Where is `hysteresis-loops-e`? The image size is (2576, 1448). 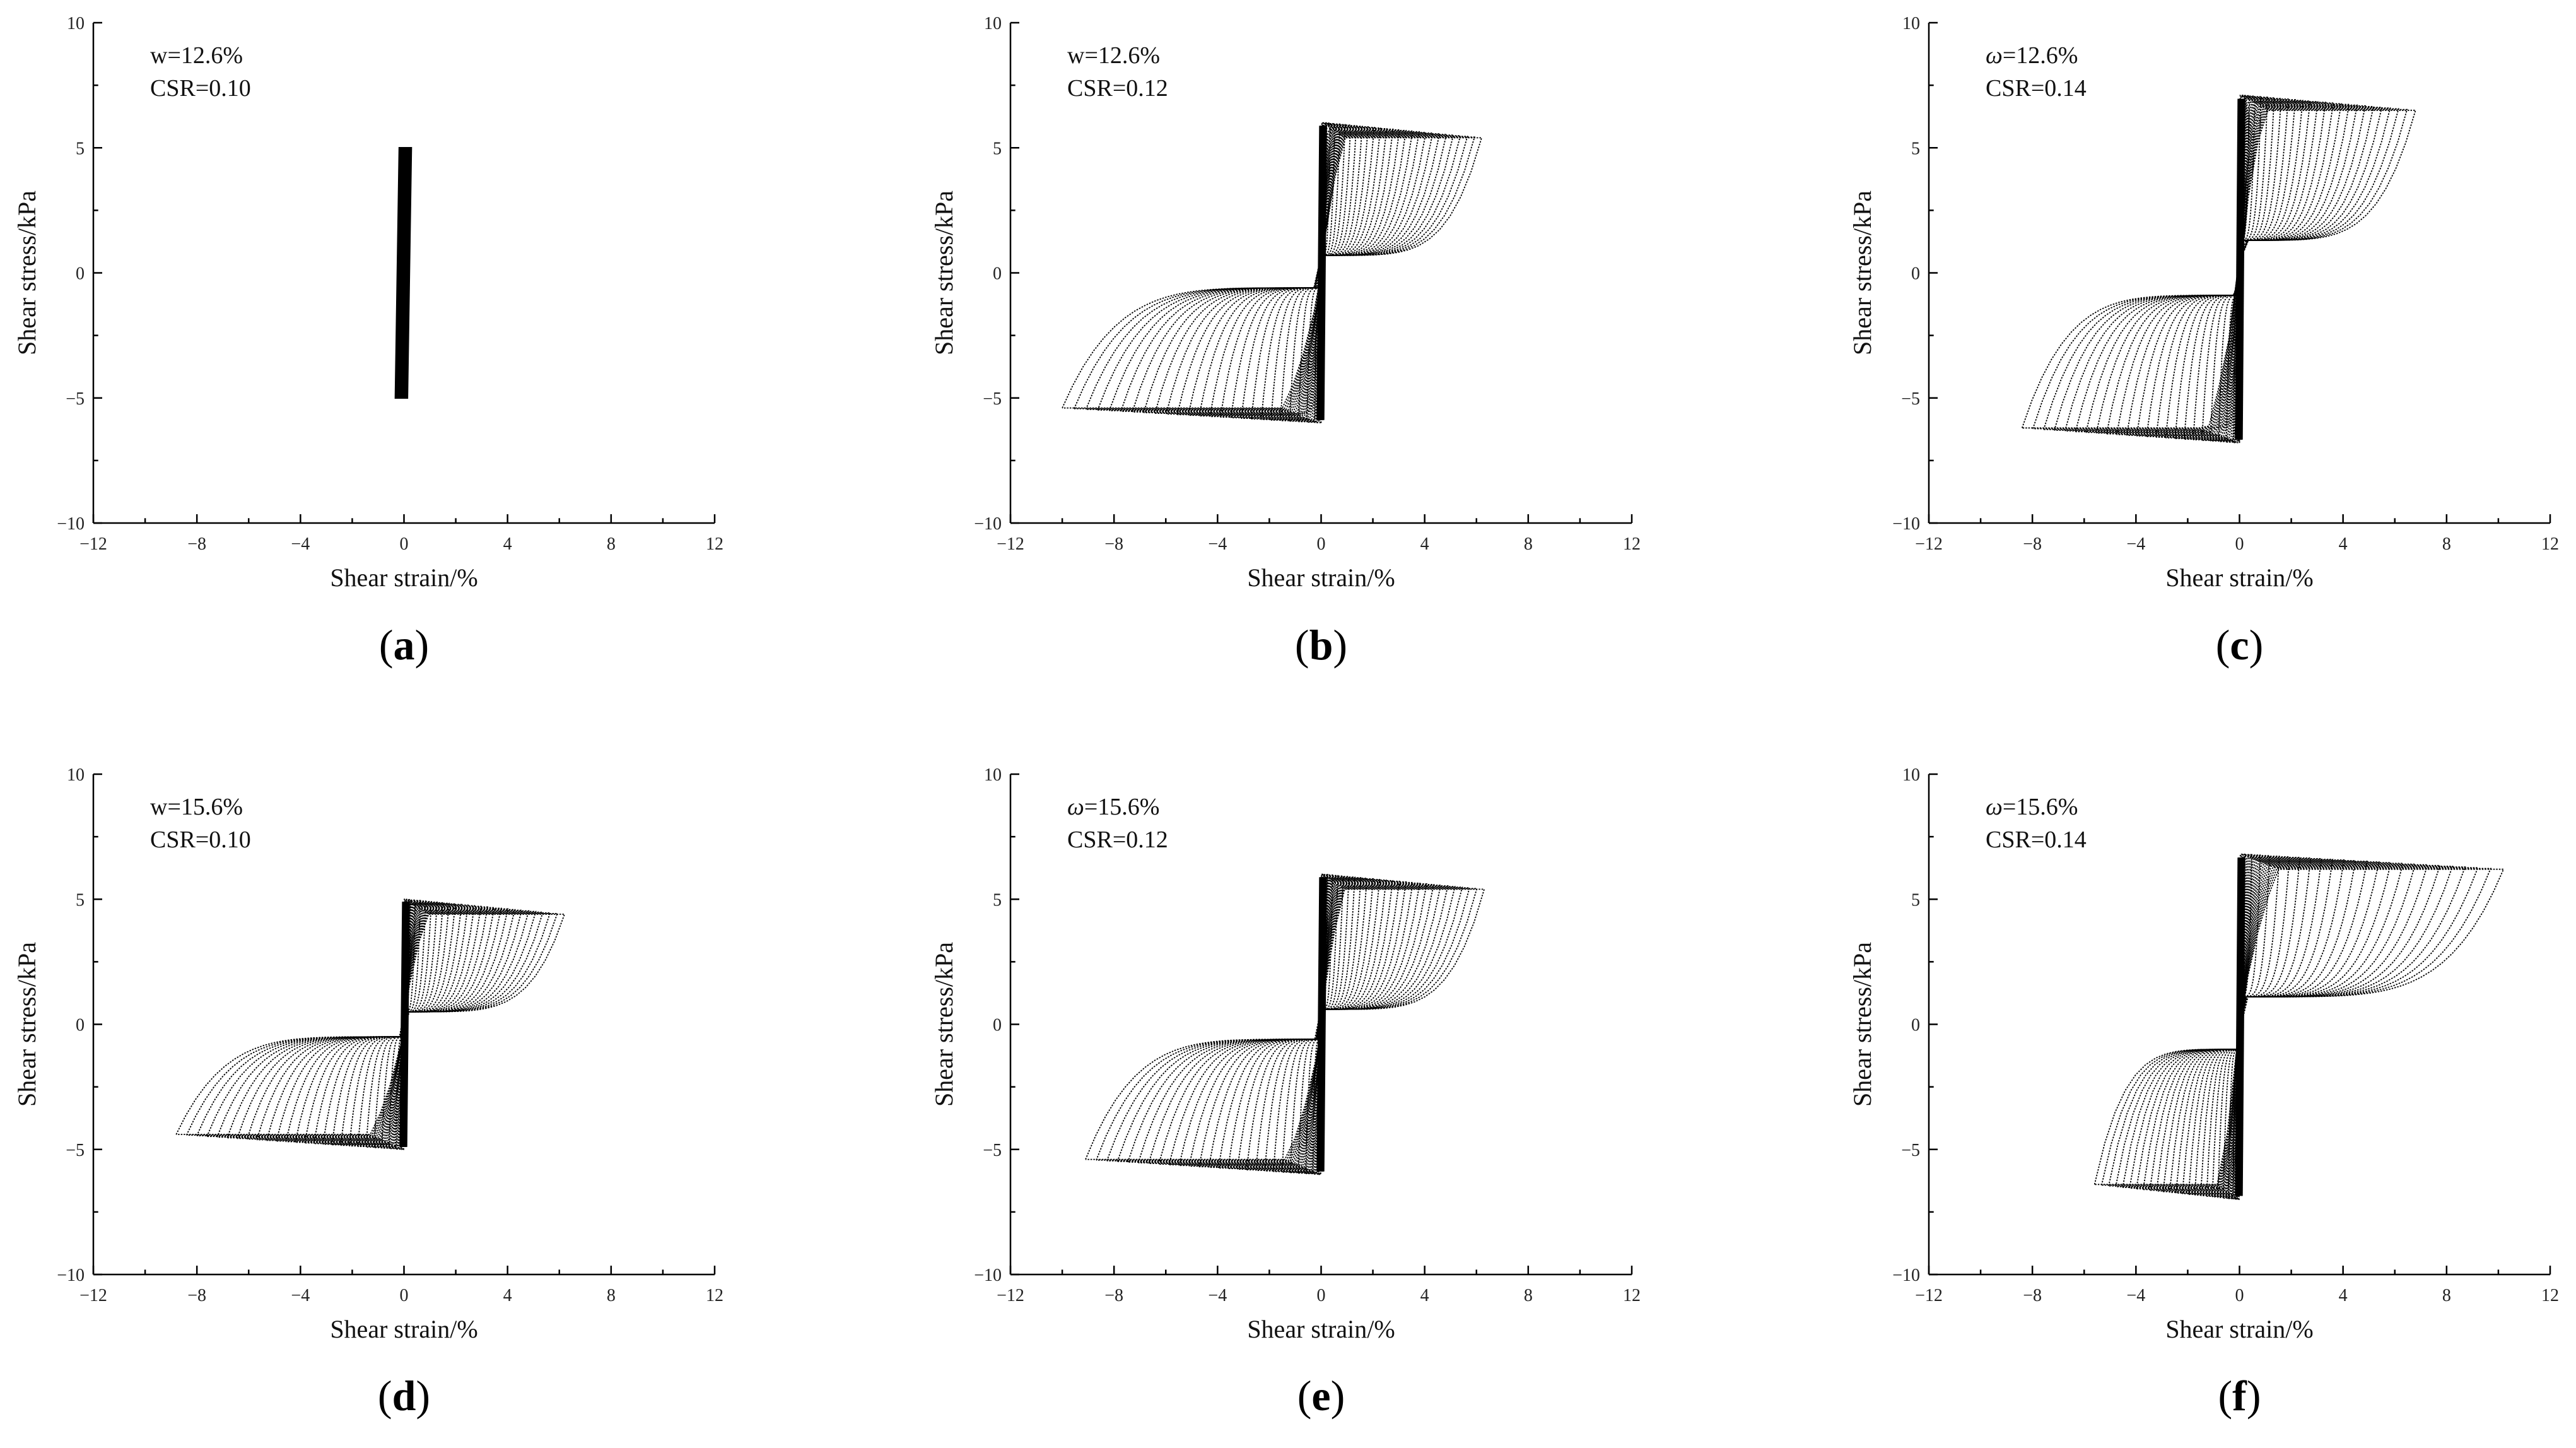
hysteresis-loops-e is located at coordinates (1285, 1024).